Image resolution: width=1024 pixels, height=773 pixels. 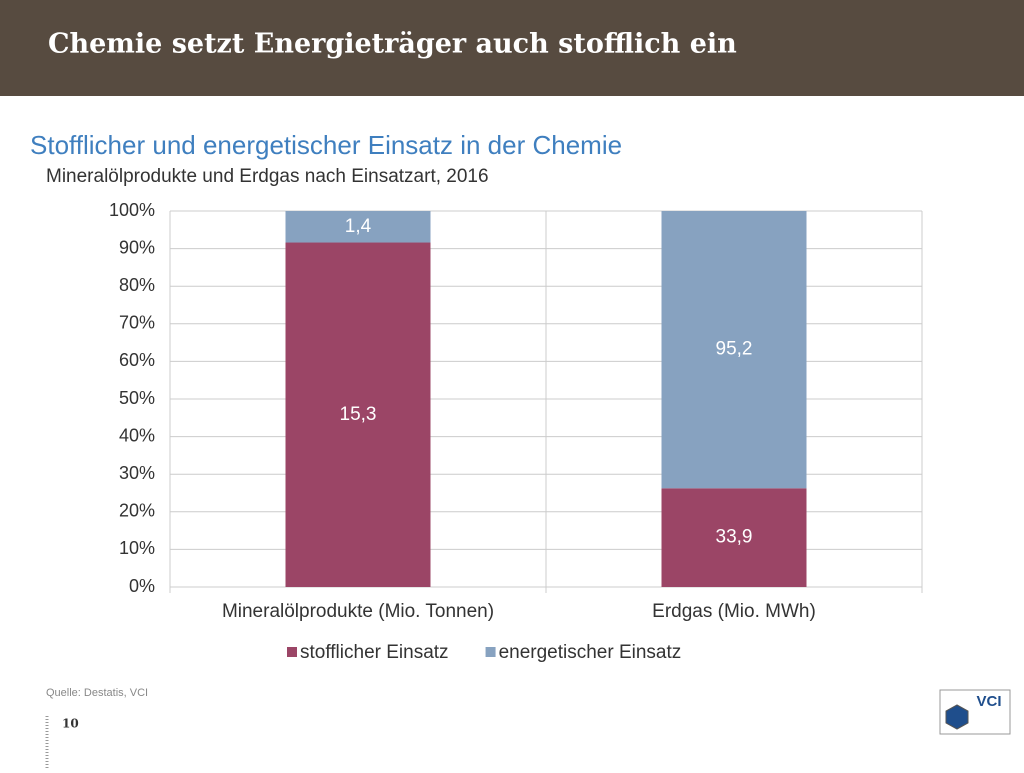 I want to click on y-tick-label: 100%, so click(x=132, y=210).